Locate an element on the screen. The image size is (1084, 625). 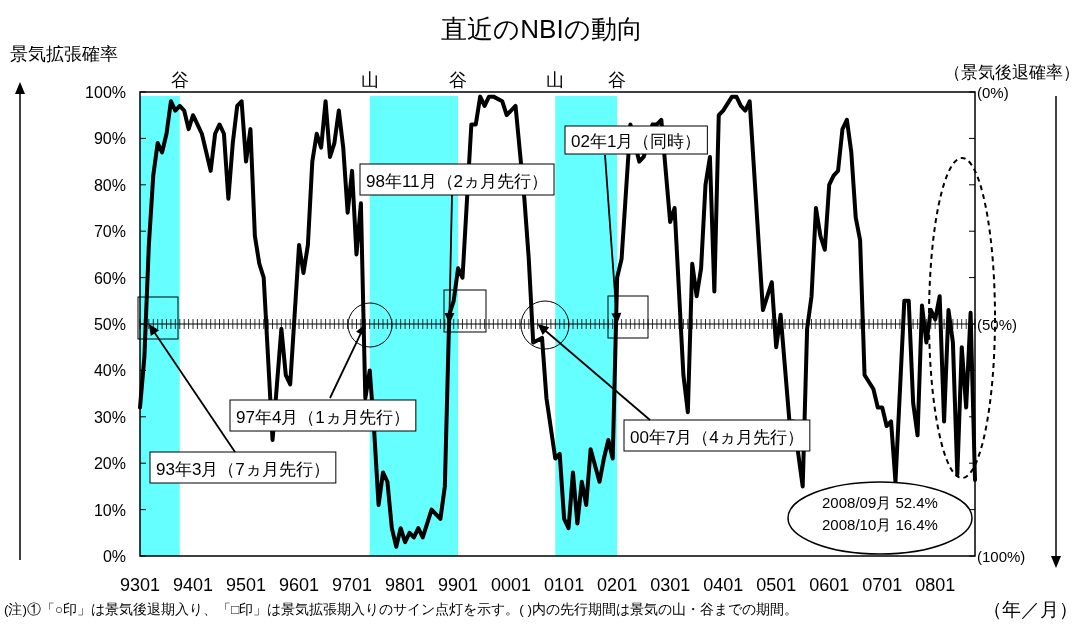
x-tick-label: 9801 is located at coordinates (405, 585).